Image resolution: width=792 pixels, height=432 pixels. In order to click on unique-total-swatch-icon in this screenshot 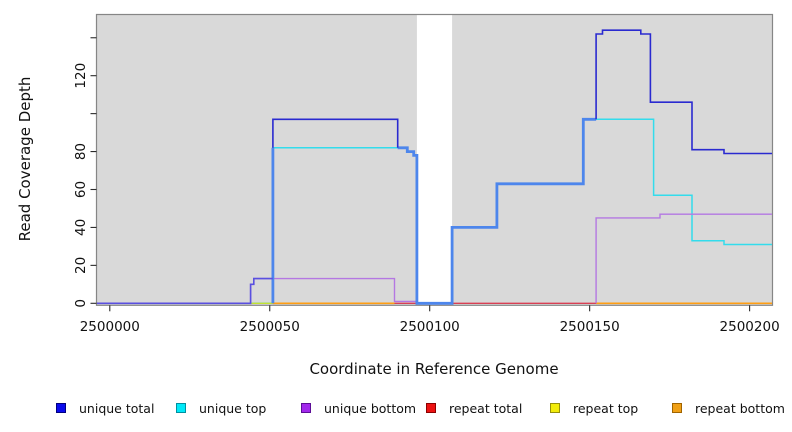, I will do `click(61, 408)`.